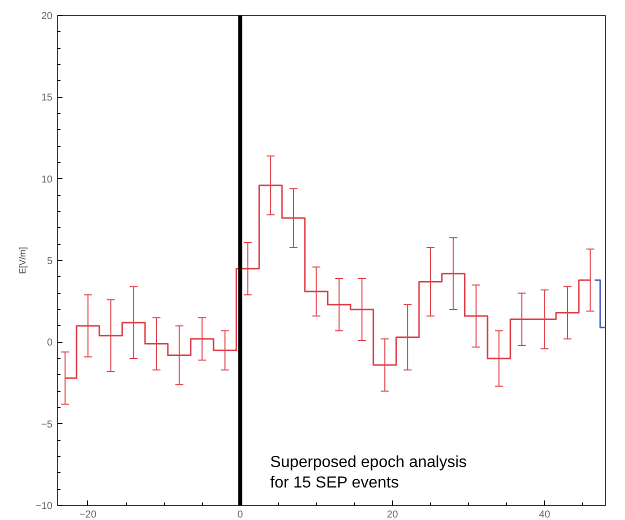 The image size is (625, 520). I want to click on y-tick-label: 10, so click(47, 180).